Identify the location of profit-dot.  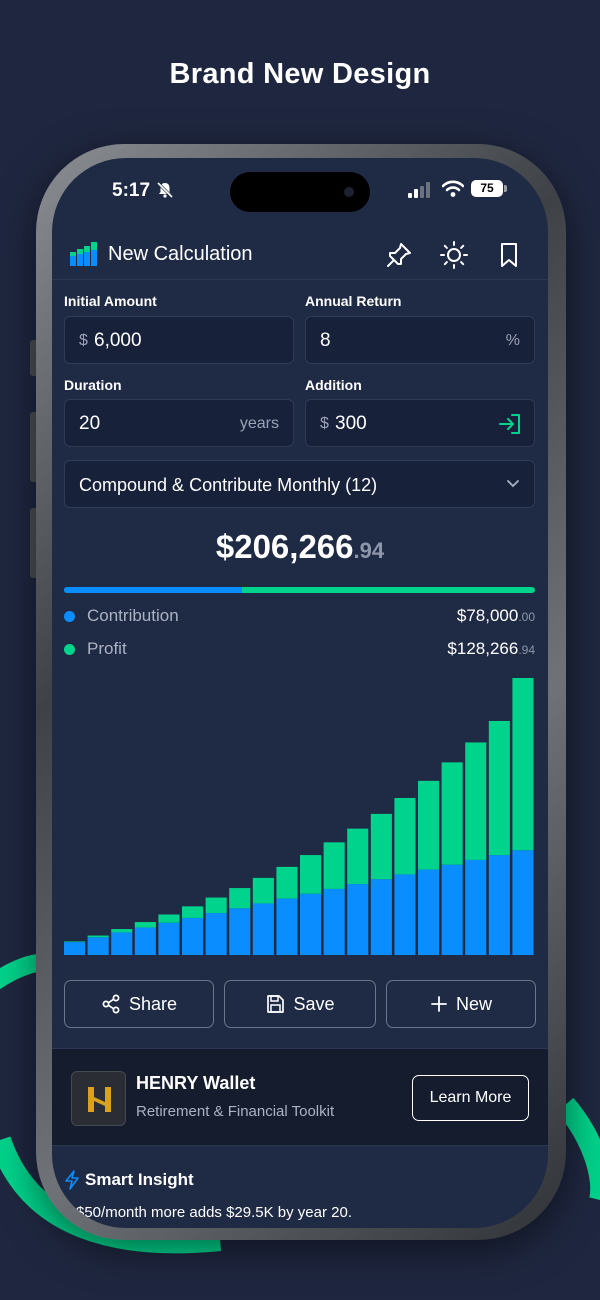
(69, 649).